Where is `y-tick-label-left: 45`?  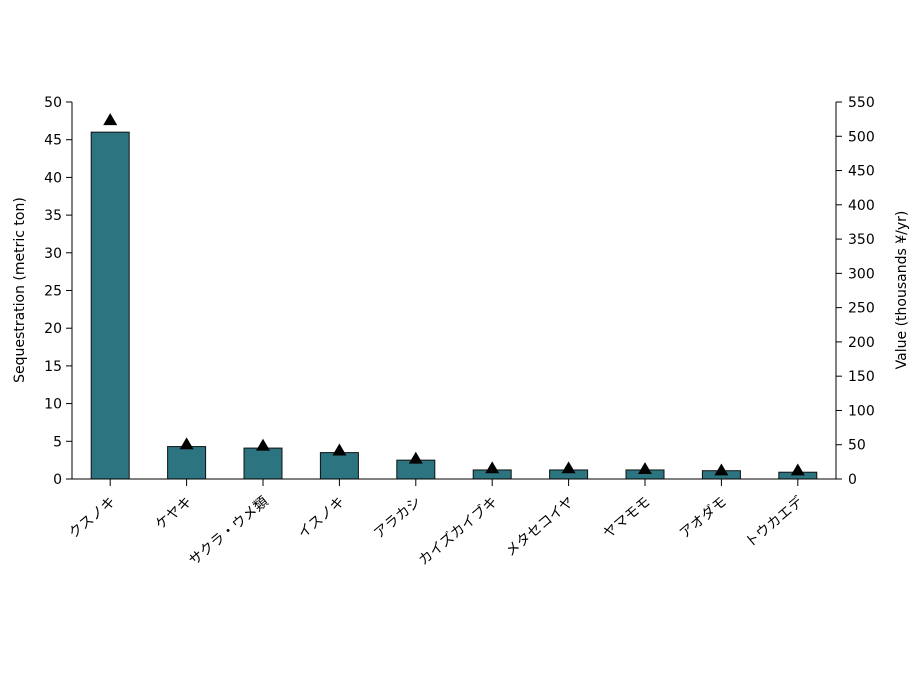 y-tick-label-left: 45 is located at coordinates (53, 141).